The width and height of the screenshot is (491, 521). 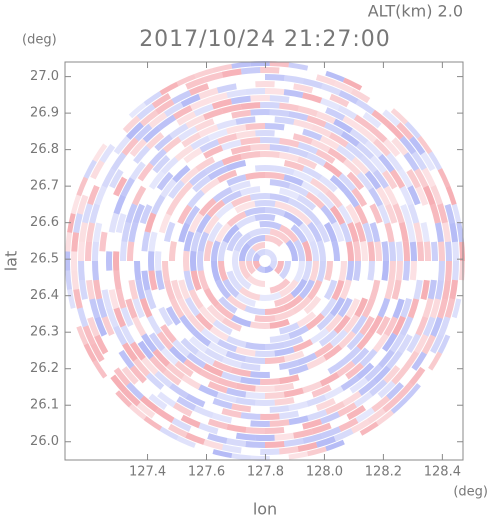 What do you see at coordinates (324, 472) in the screenshot?
I see `x-tick-label: 128.0` at bounding box center [324, 472].